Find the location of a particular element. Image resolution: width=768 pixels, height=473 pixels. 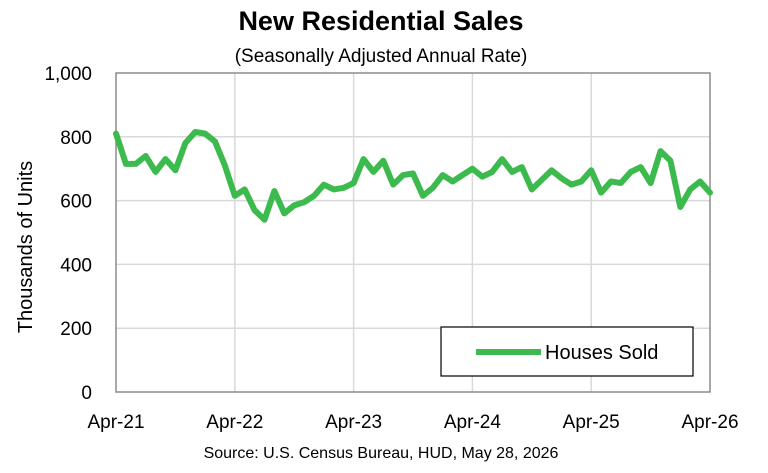

y-tick-label: 200 is located at coordinates (76, 329).